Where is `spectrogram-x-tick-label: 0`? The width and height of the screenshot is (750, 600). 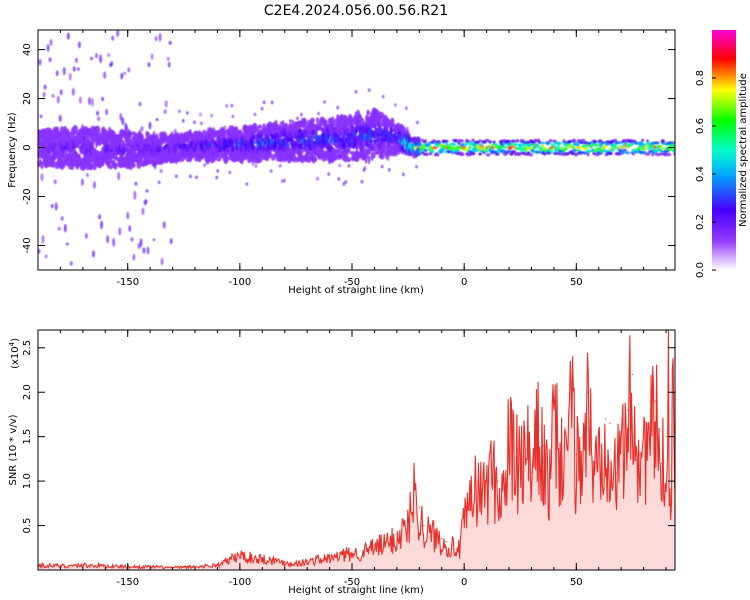 spectrogram-x-tick-label: 0 is located at coordinates (464, 282).